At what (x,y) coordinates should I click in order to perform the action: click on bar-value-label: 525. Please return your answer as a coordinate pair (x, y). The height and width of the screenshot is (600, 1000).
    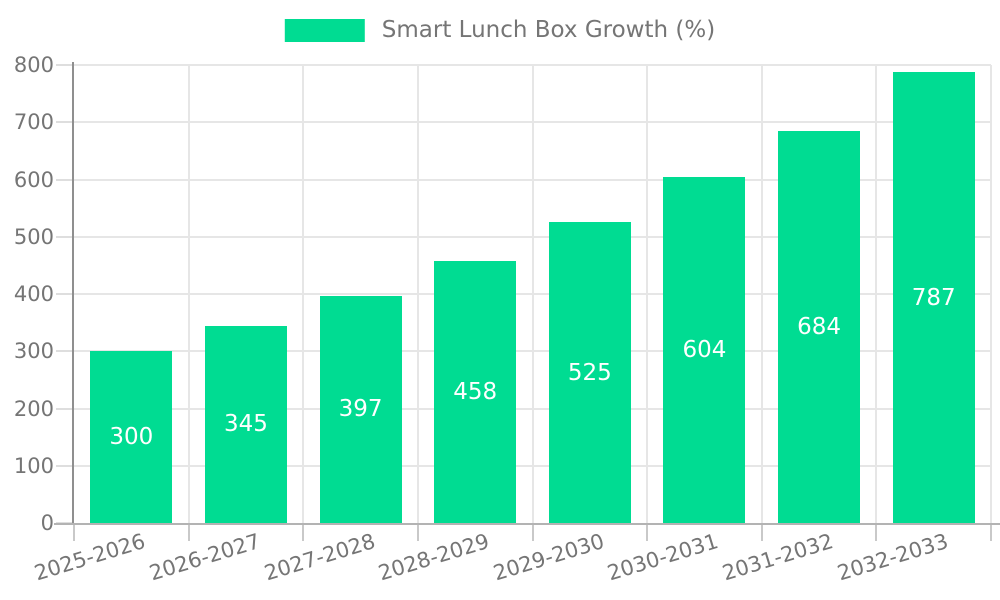
    Looking at the image, I should click on (589, 372).